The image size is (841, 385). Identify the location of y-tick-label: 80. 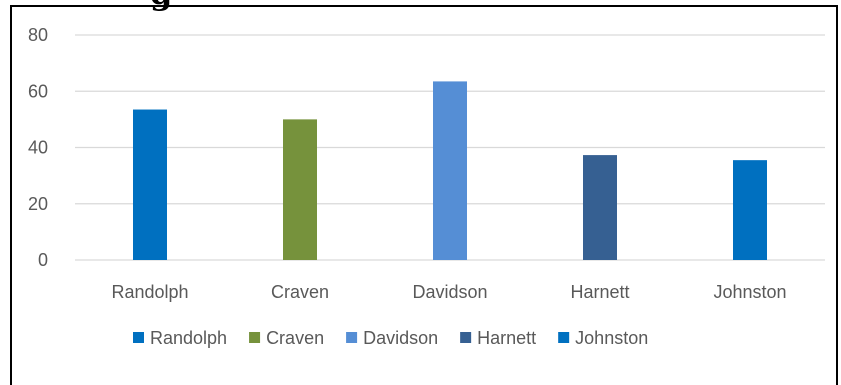
(38, 35).